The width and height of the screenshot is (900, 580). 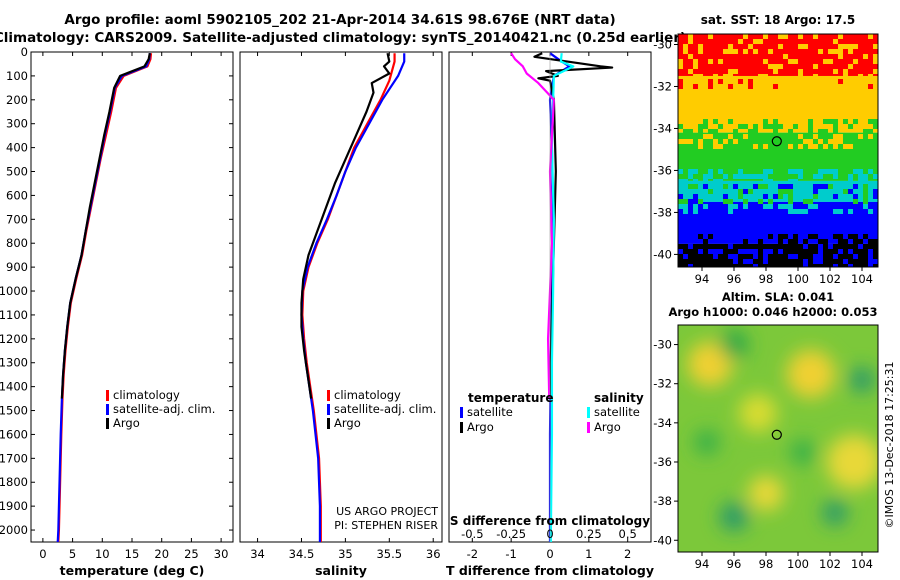 I want to click on depth-tick-label: 1600, so click(x=14, y=434).